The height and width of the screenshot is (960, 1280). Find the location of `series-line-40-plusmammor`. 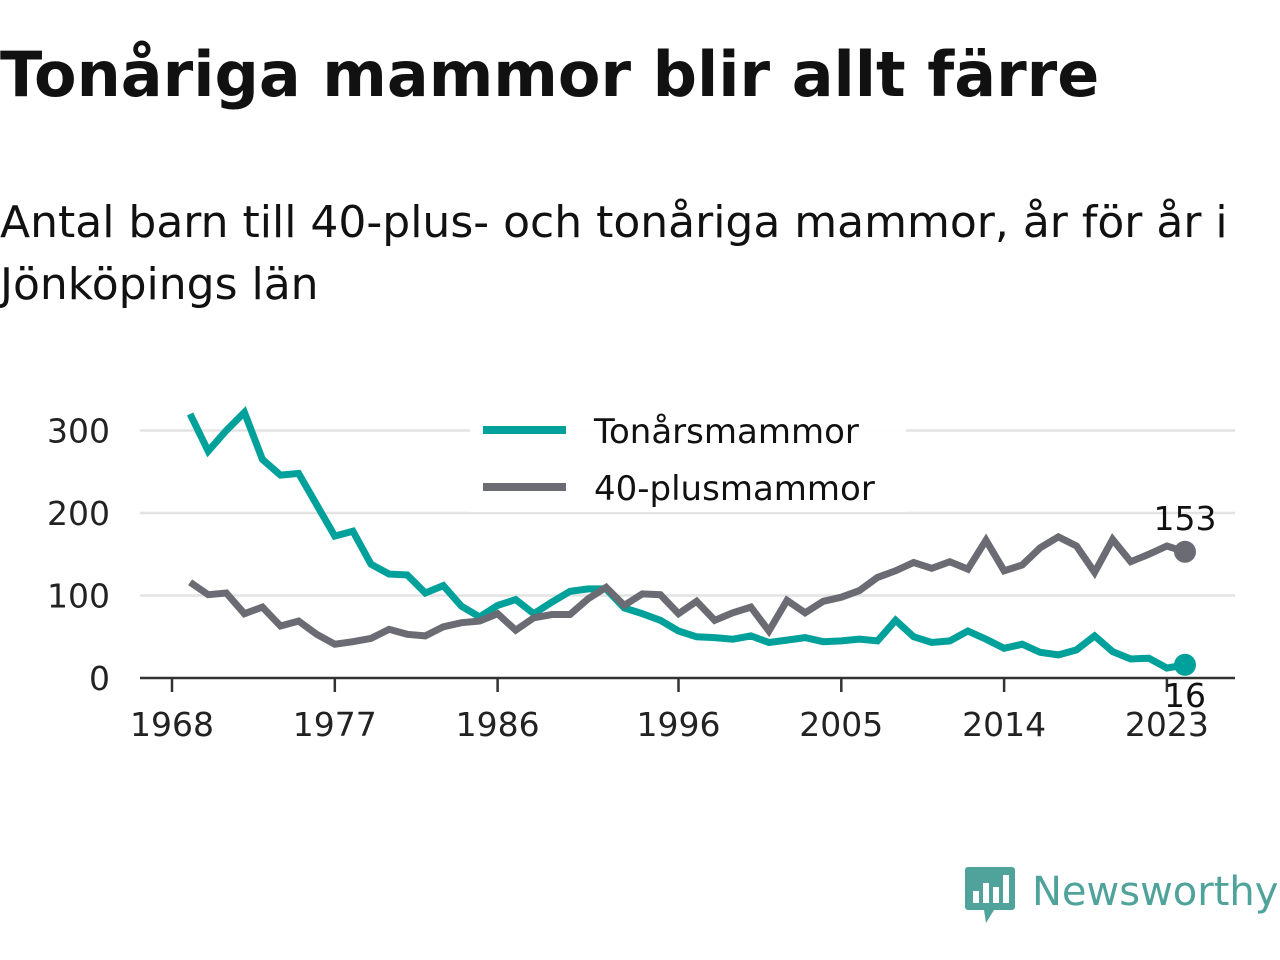

series-line-40-plusmammor is located at coordinates (687, 590).